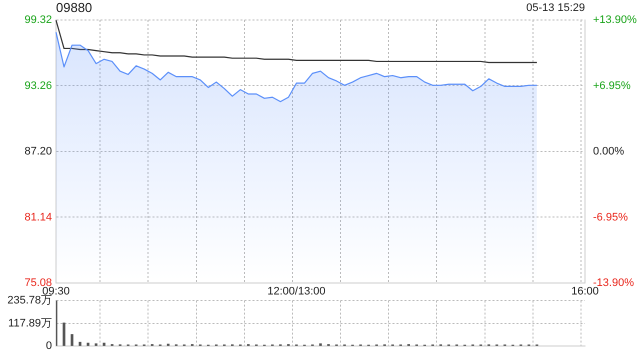 Image resolution: width=640 pixels, height=360 pixels. Describe the element at coordinates (296, 292) in the screenshot. I see `x-tick-label: 12:00/13:00` at that location.